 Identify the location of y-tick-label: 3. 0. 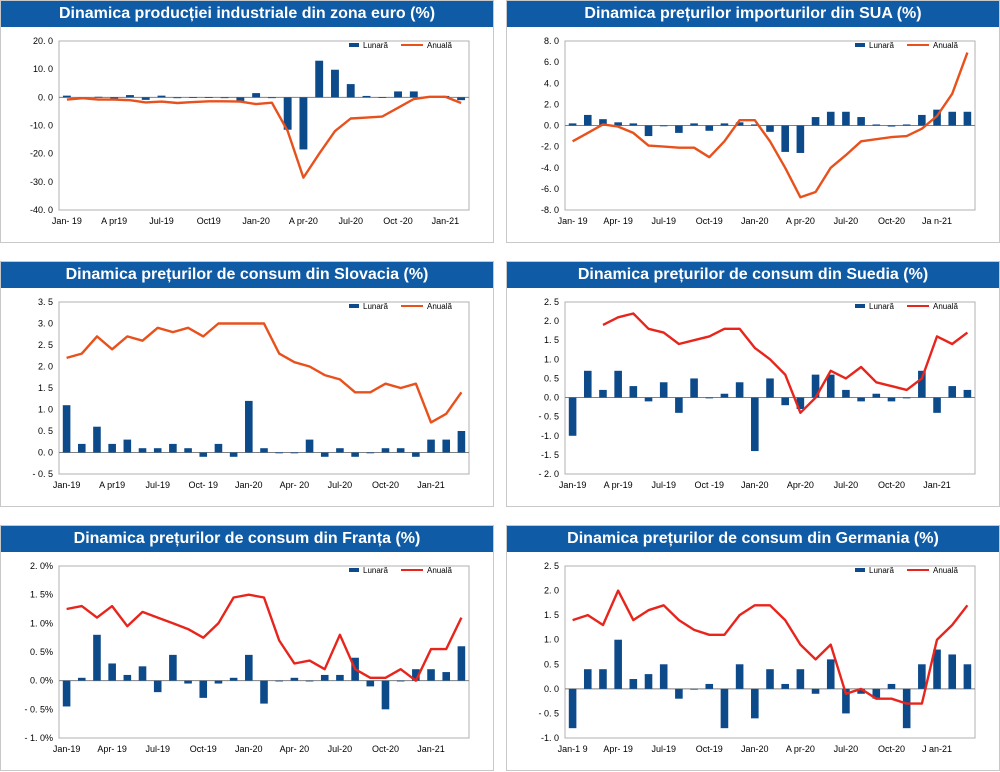
(45, 324).